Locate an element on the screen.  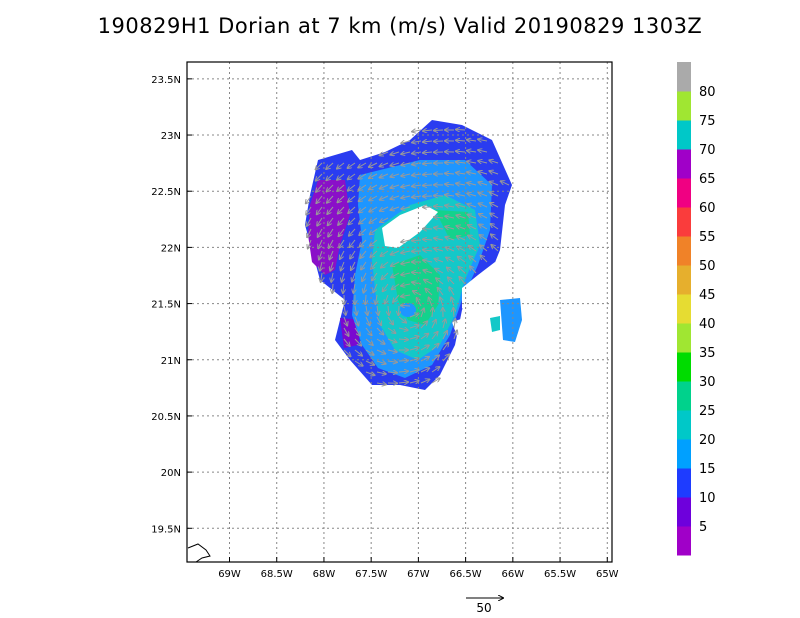
longitude-axis: 69W 68.5W 68W 67.5W 67W 66.5W 66W 65.5W 65W is located at coordinates (418, 568).